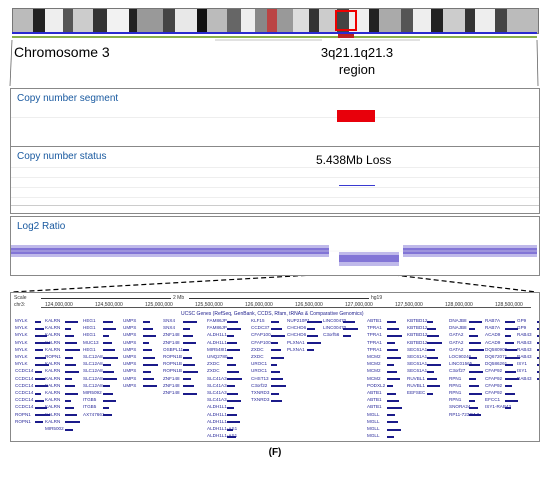 This screenshot has width=550, height=492. Describe the element at coordinates (373, 421) in the screenshot. I see `gene-label: MGLL` at that location.